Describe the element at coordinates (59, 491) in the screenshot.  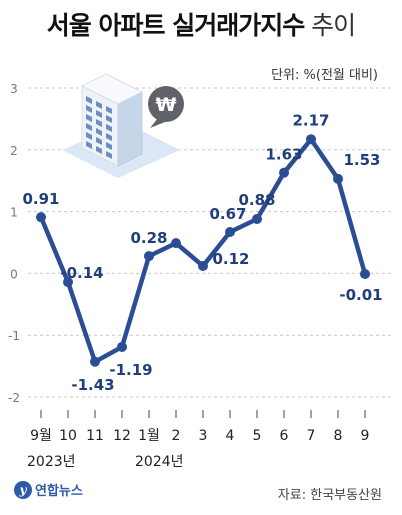
I see `logo-text: 연합뉴스` at that location.